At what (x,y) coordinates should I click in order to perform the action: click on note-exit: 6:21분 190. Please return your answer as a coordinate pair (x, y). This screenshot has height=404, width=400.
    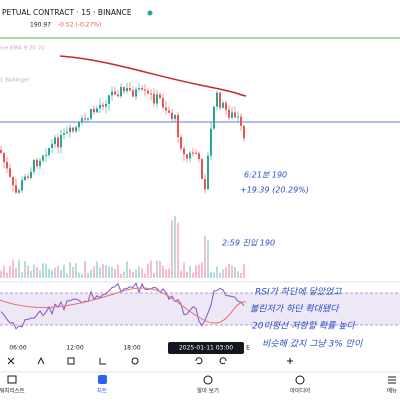
    Looking at the image, I should click on (265, 175).